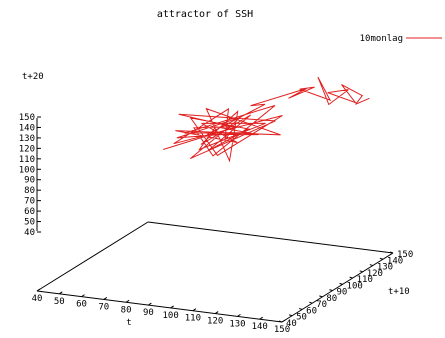  Describe the element at coordinates (81, 305) in the screenshot. I see `x-tick-label: 60` at that location.